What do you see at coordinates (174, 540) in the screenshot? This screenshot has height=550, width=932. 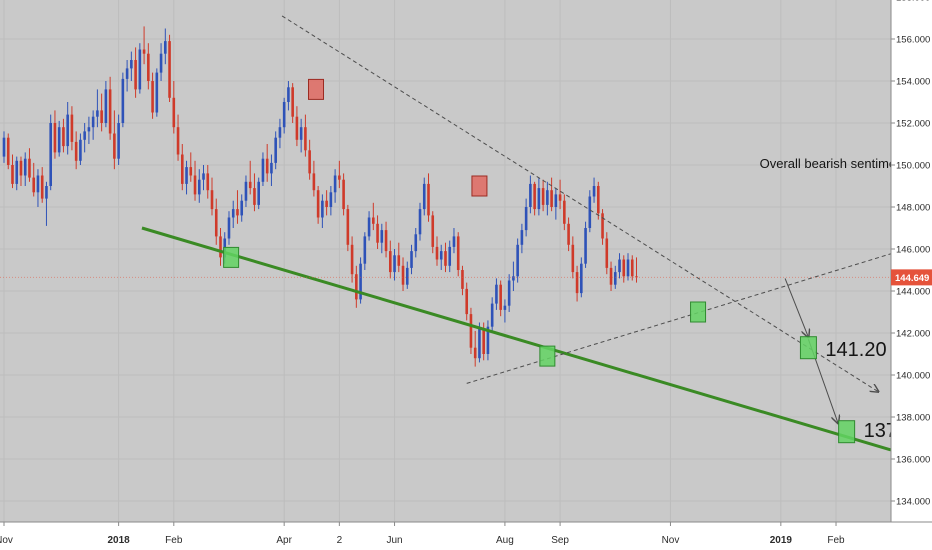 I see `x-tick-label: Feb` at bounding box center [174, 540].